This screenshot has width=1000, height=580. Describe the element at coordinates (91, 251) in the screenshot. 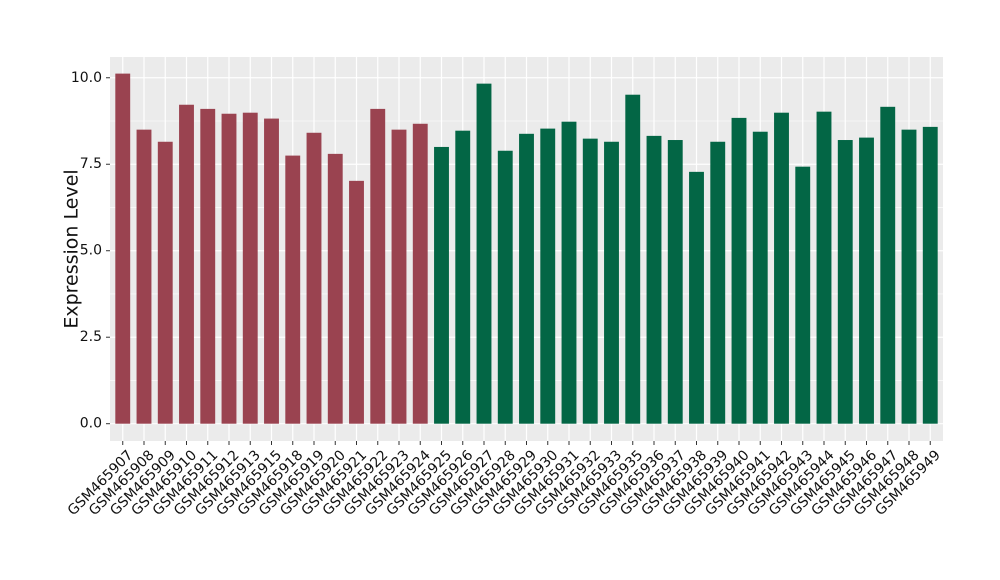

I see `y-tick-label: 5.0` at that location.